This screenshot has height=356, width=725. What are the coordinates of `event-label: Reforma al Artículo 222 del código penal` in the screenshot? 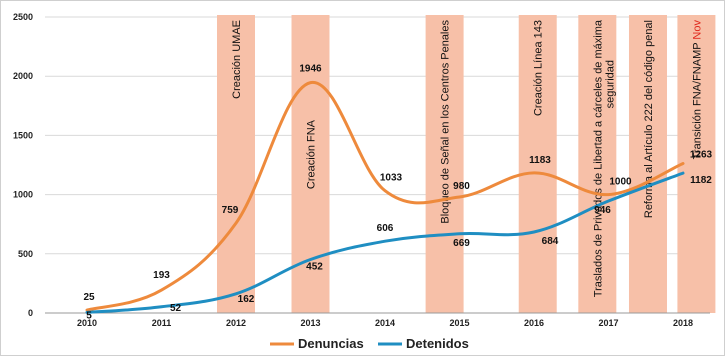 It's located at (649, 119).